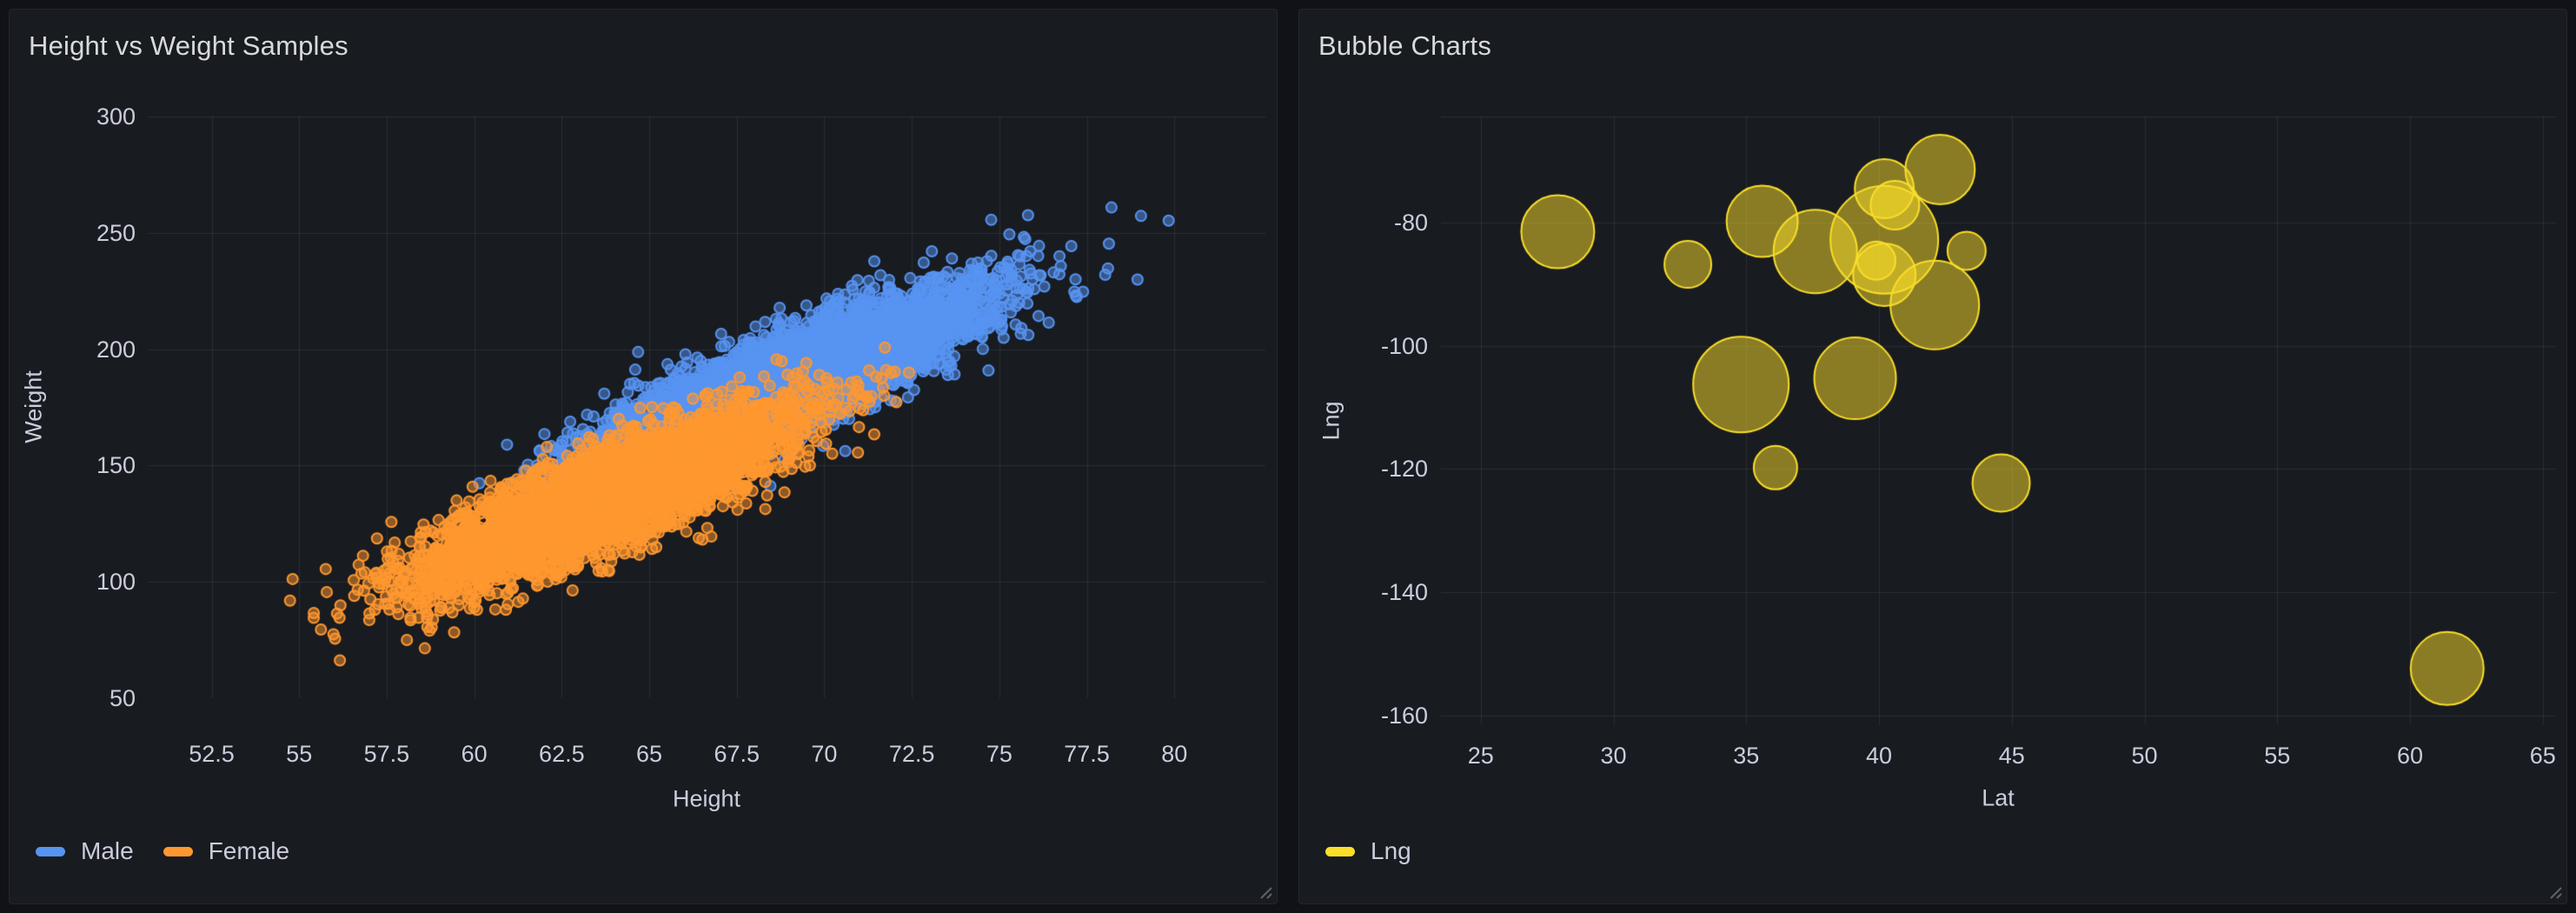  I want to click on x-axis-label: Lat, so click(1998, 797).